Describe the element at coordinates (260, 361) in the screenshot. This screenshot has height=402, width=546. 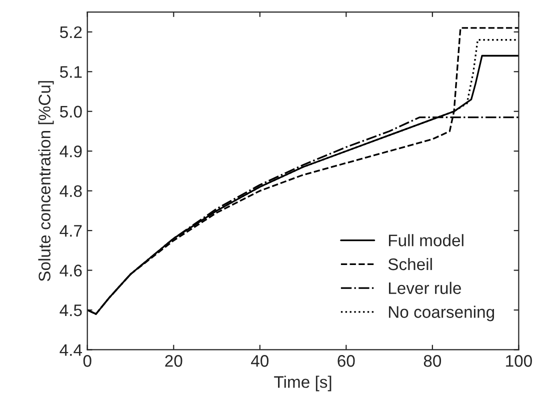
I see `x-tick-label: 40` at that location.